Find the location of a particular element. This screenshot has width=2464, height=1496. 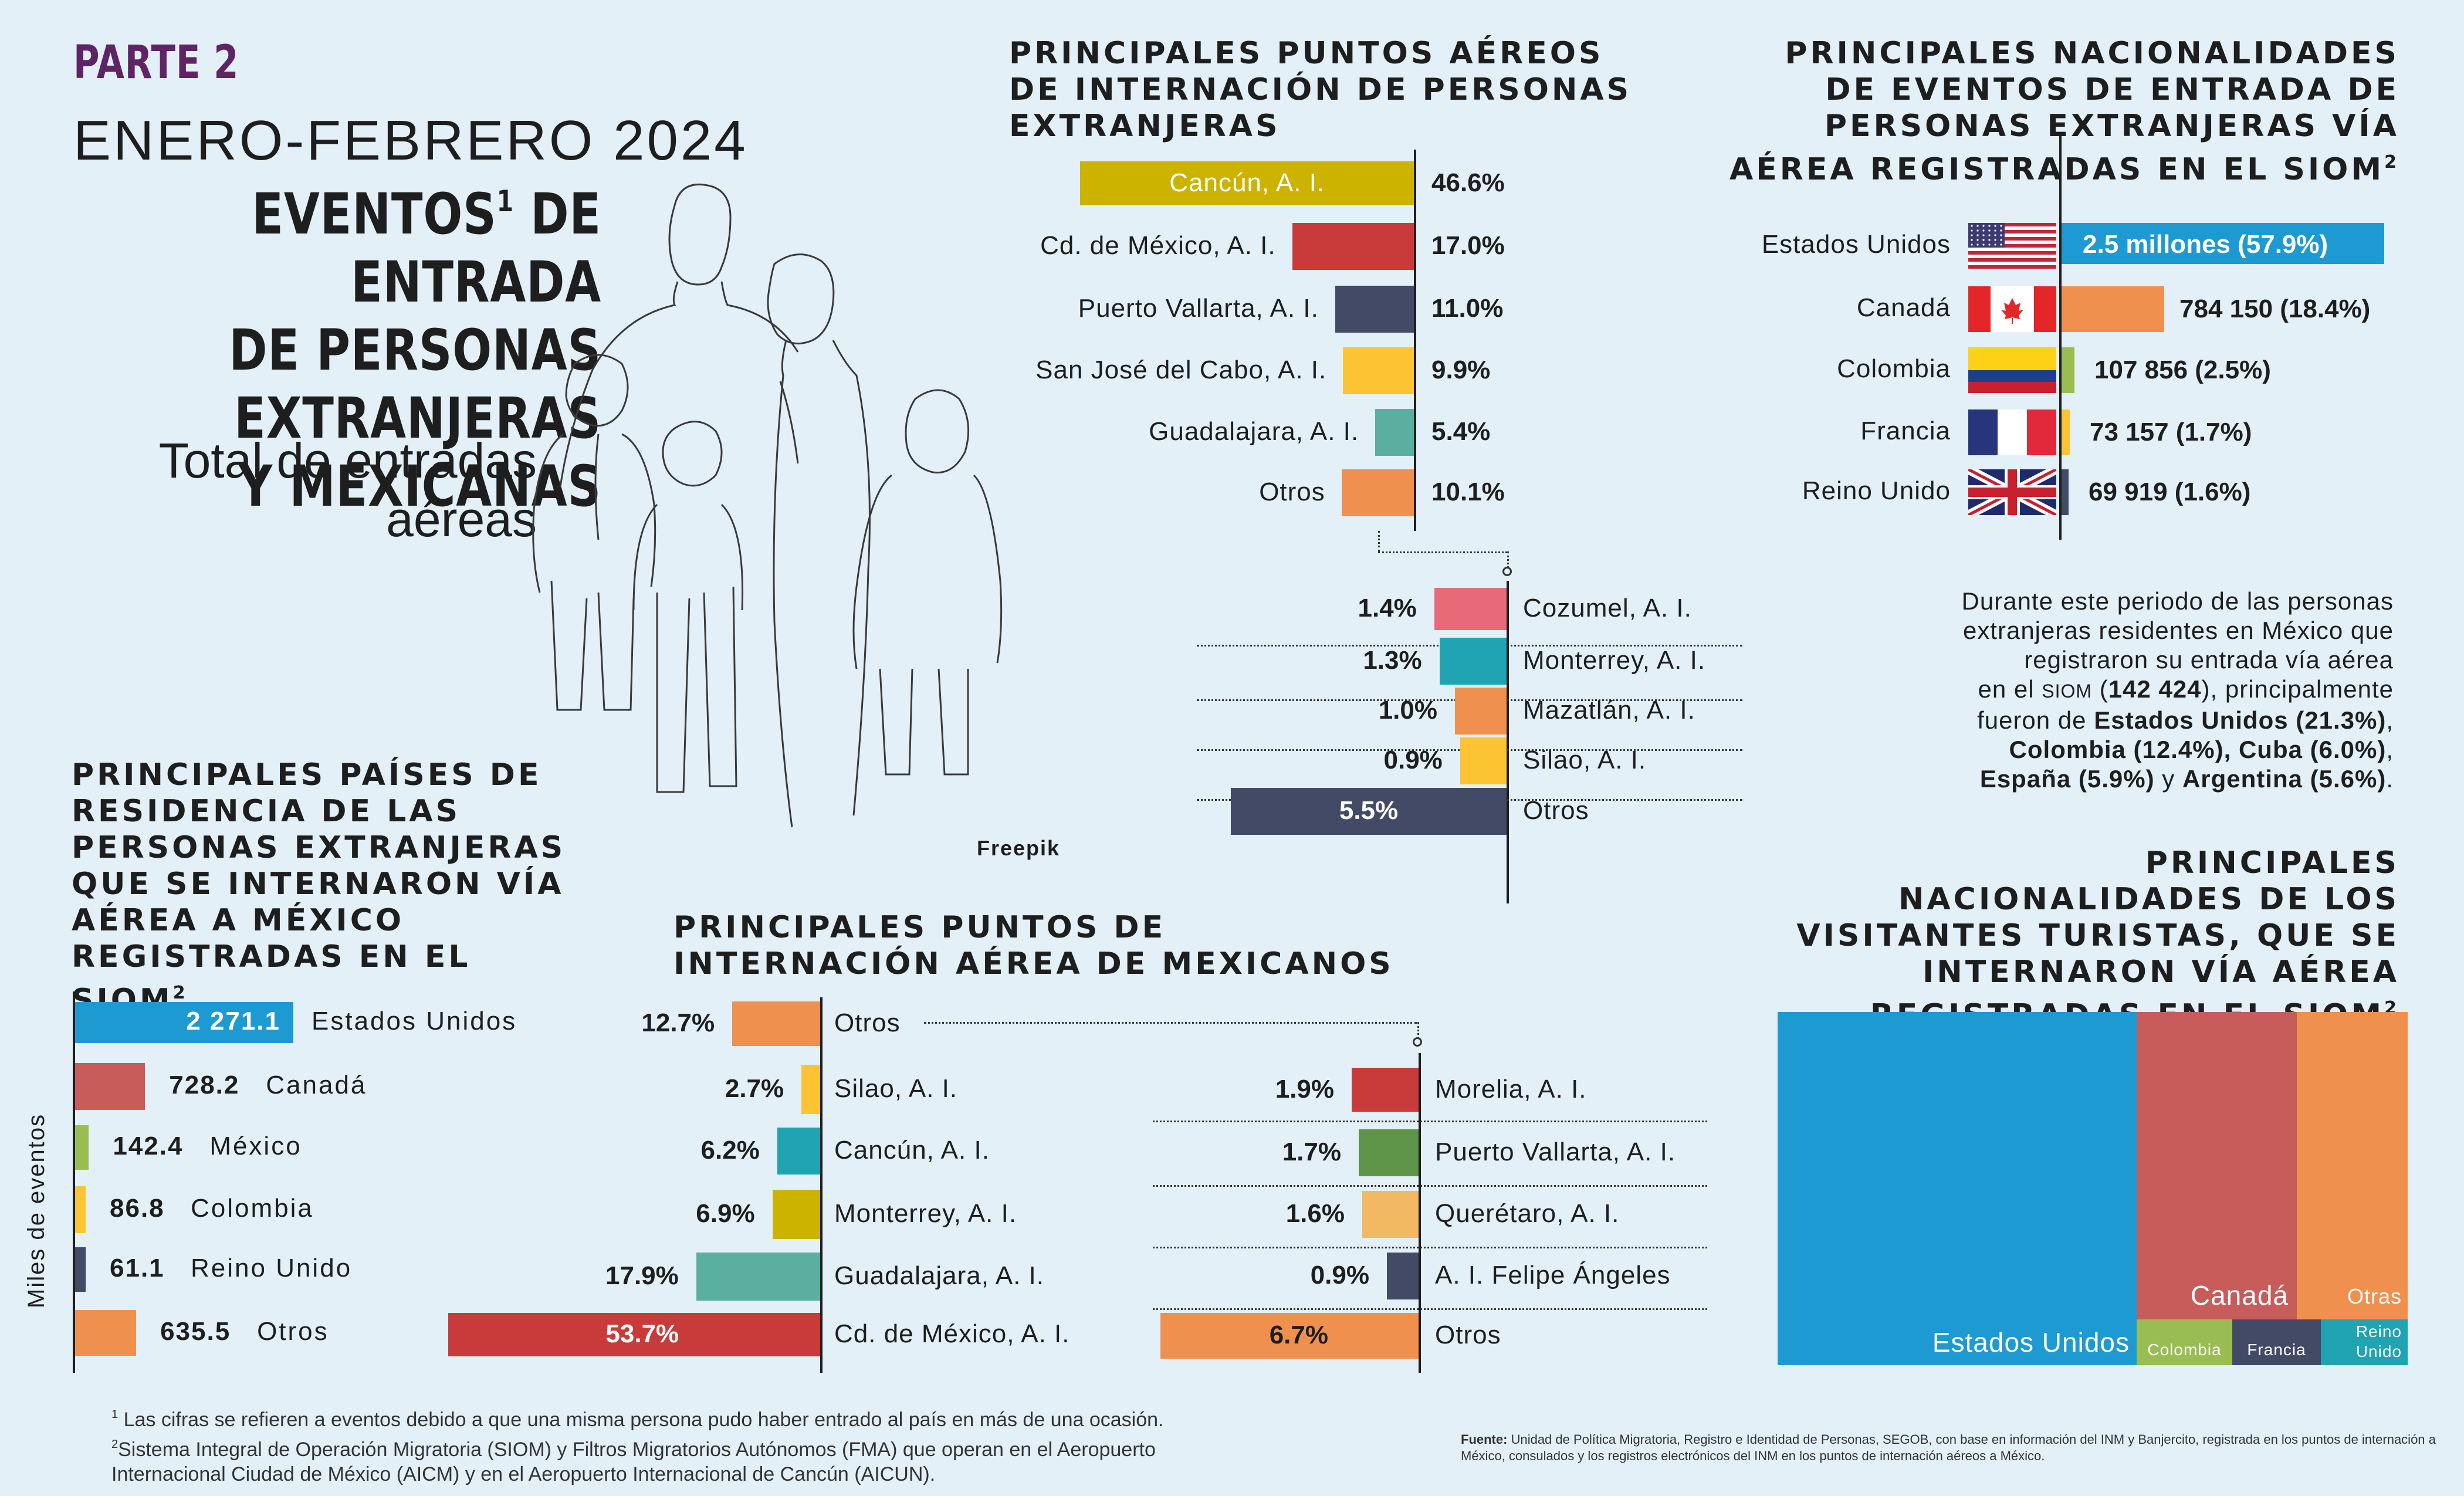

bar-category-label: Estados Unidos is located at coordinates (414, 1021).